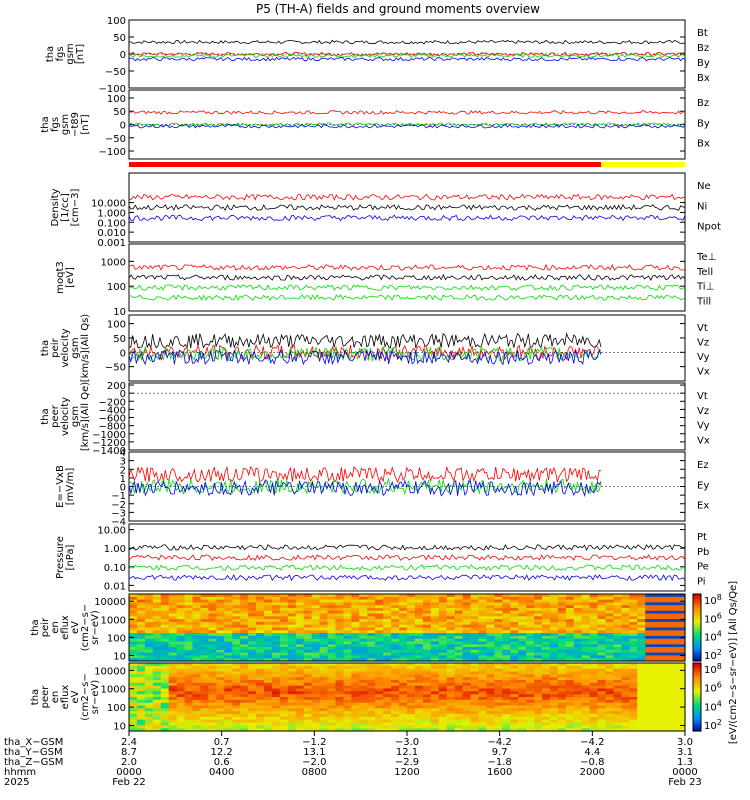 Image resolution: width=750 pixels, height=800 pixels. What do you see at coordinates (364, 353) in the screenshot?
I see `series-vz` at bounding box center [364, 353].